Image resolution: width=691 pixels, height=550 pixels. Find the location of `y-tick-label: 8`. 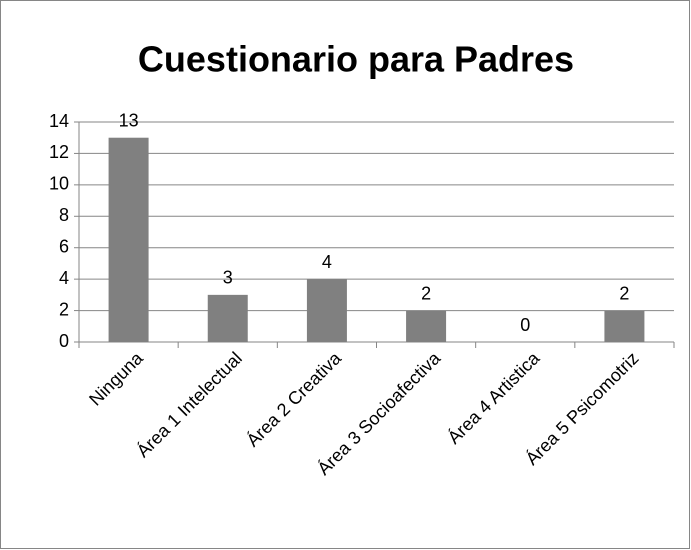

y-tick-label: 8 is located at coordinates (64, 215).